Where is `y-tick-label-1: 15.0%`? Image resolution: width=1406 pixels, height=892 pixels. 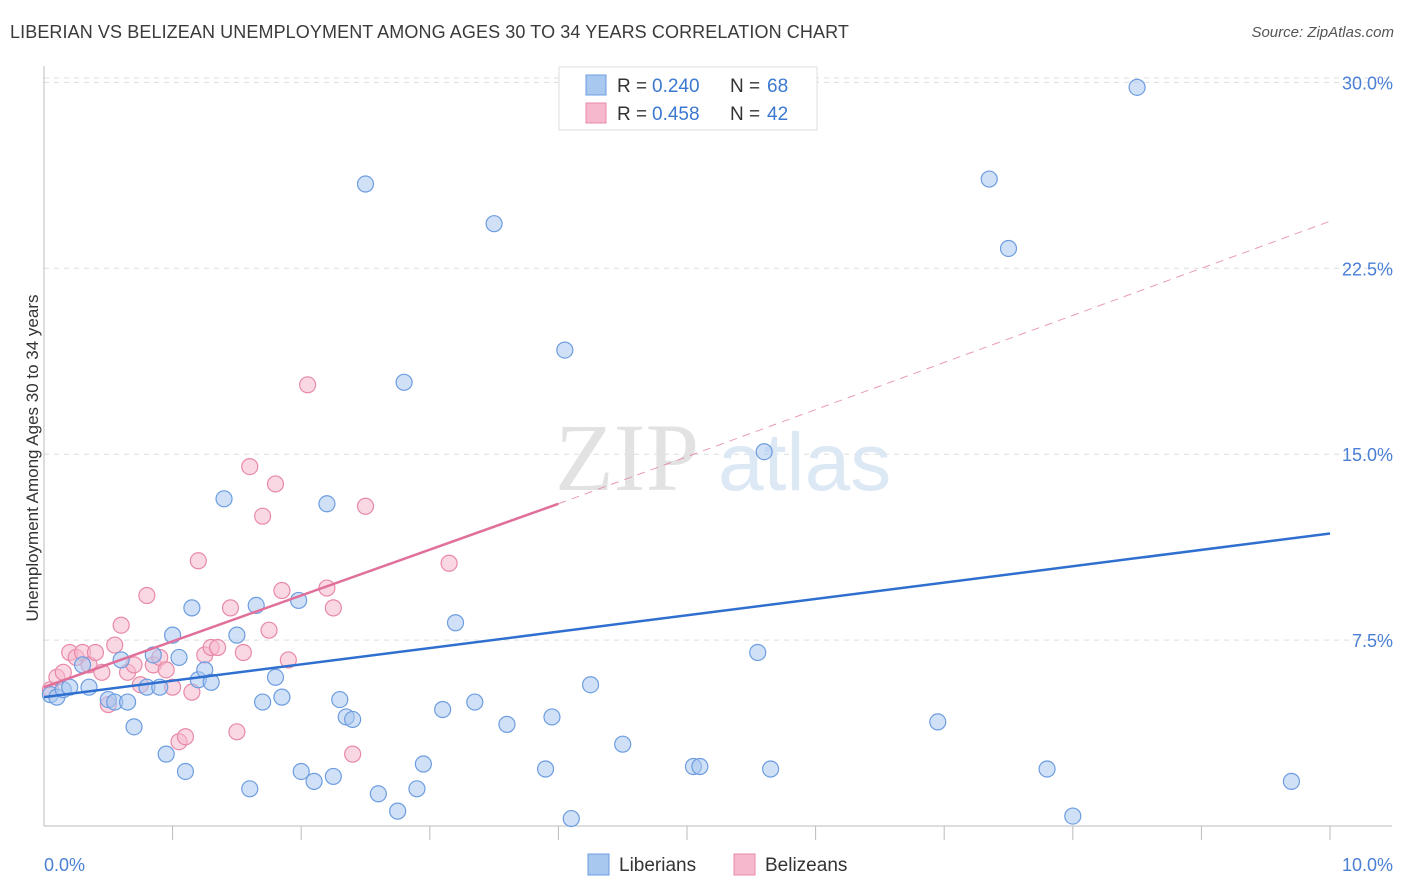
y-tick-label-1: 15.0% is located at coordinates (1367, 455).